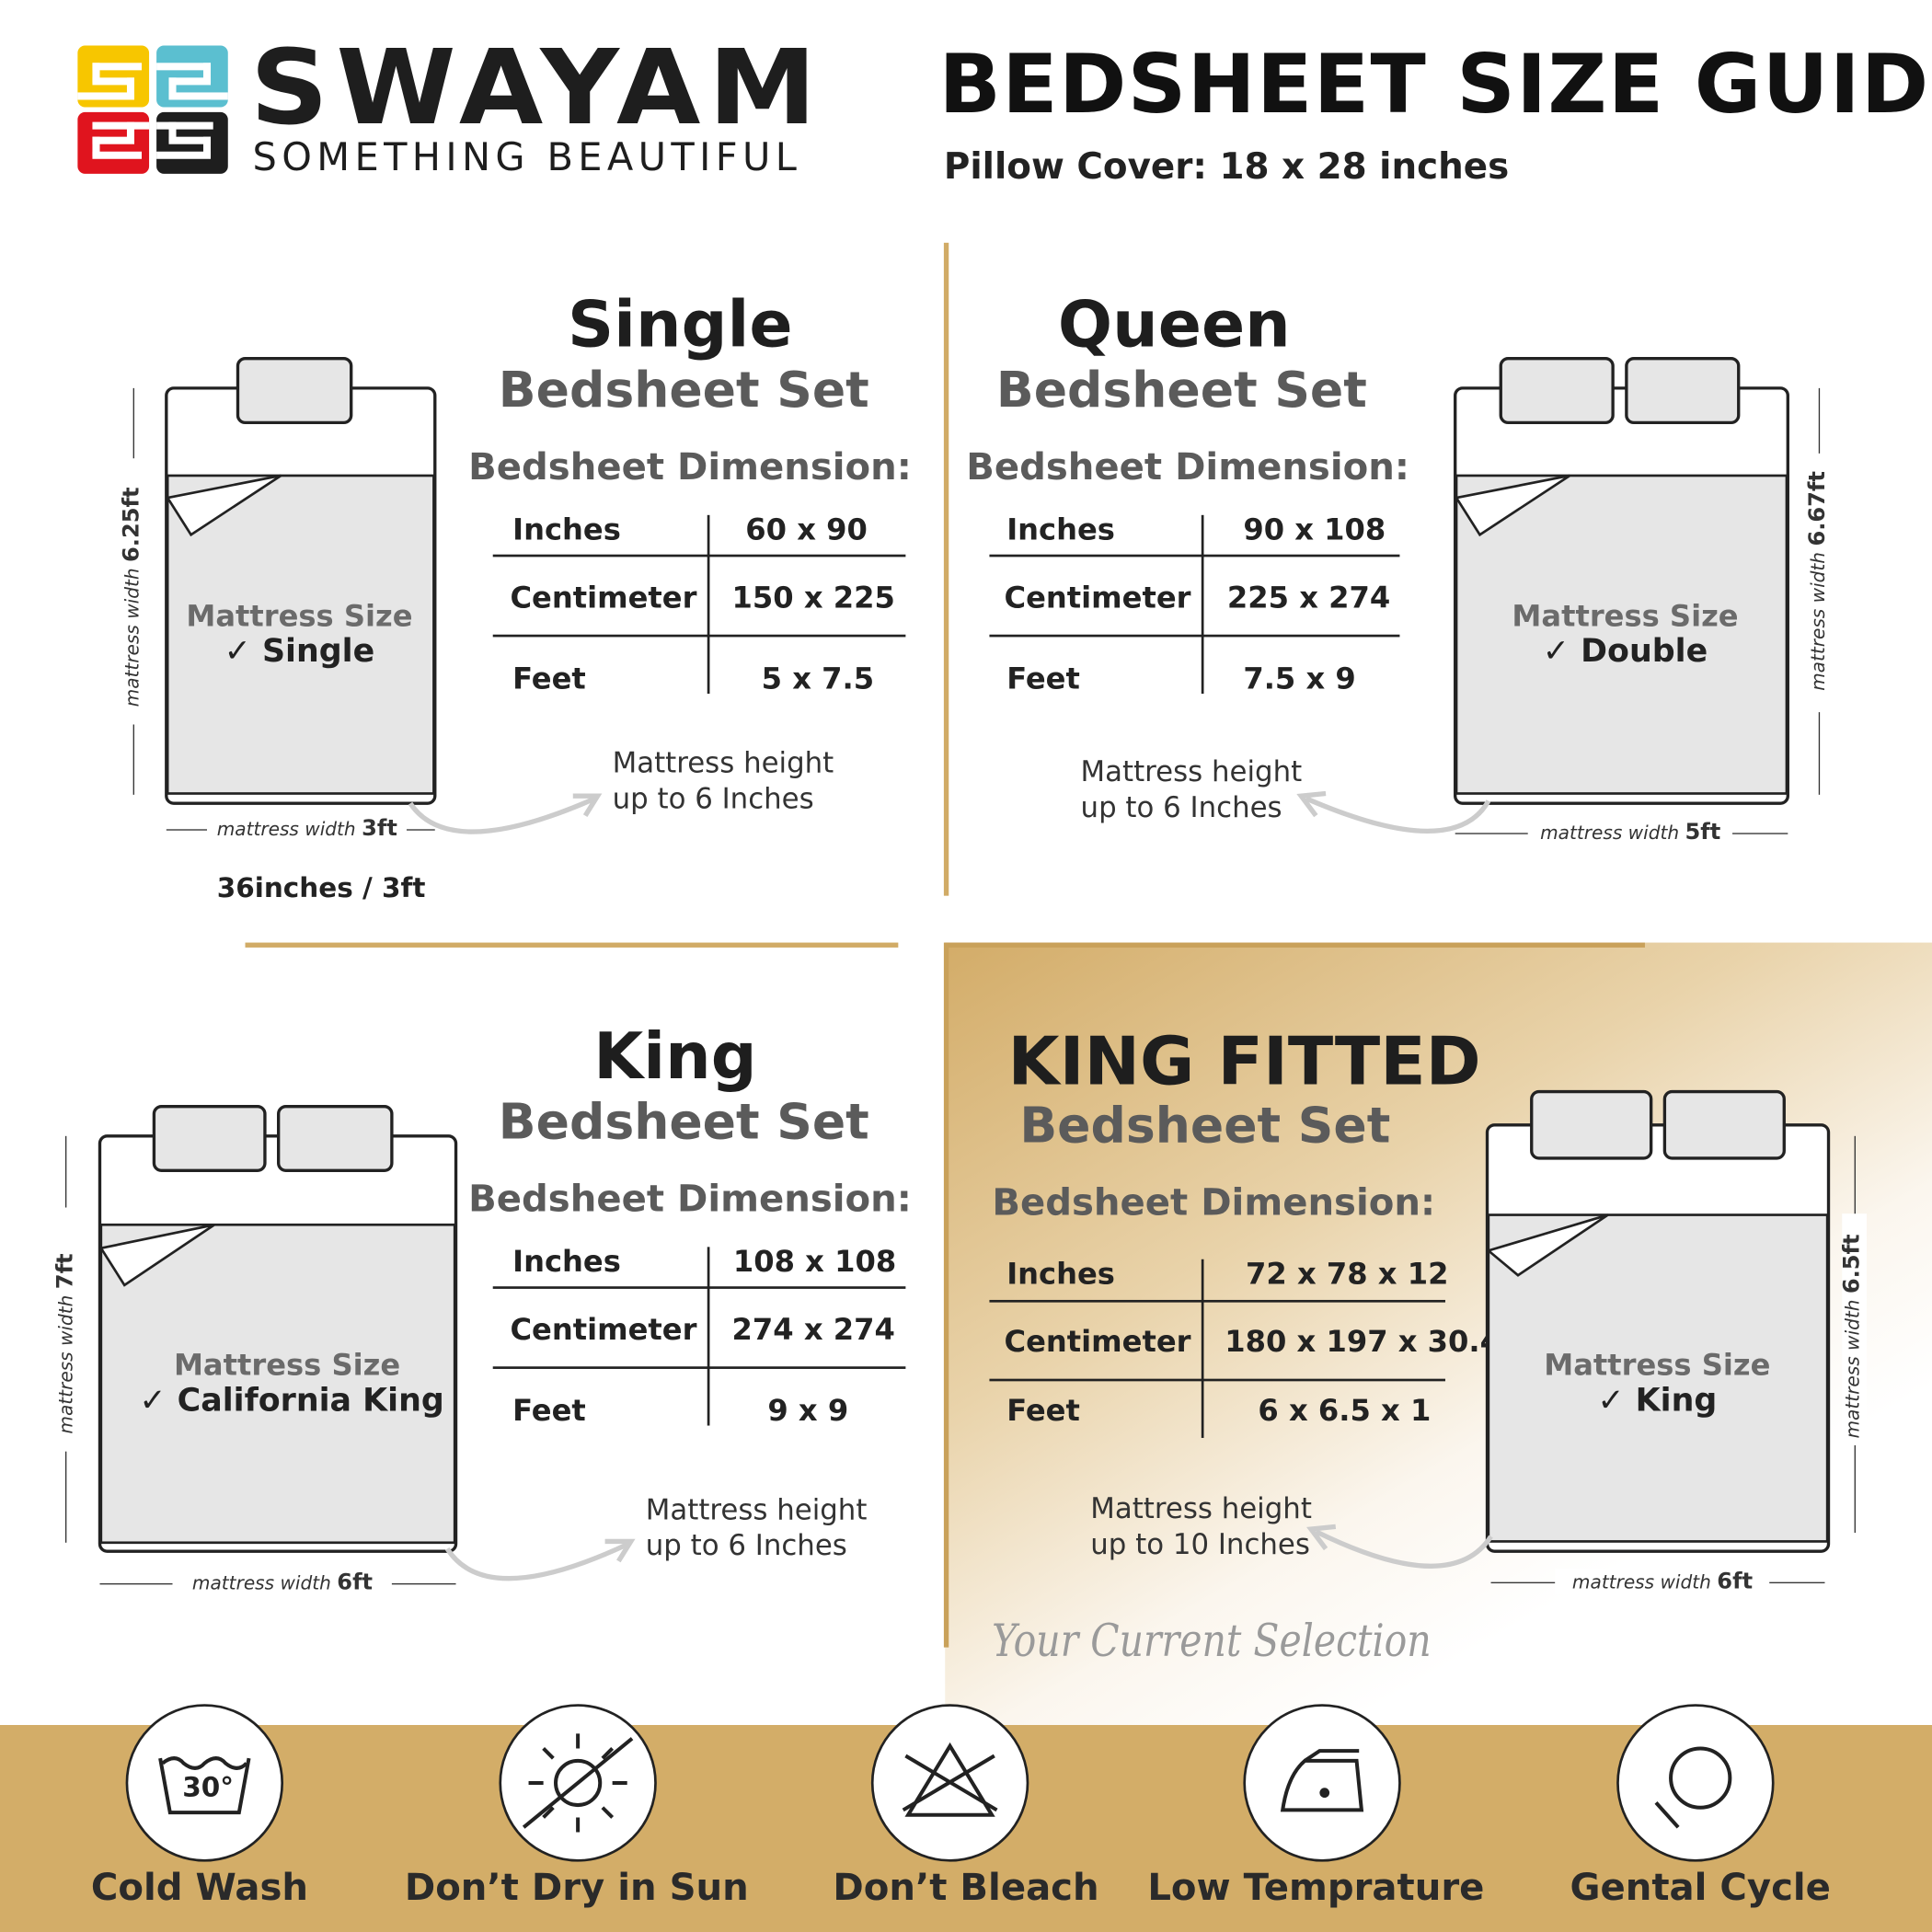 The image size is (1932, 1932). Describe the element at coordinates (1625, 634) in the screenshot. I see `queen-mattress-size: Mattress Size ✓ Double` at that location.